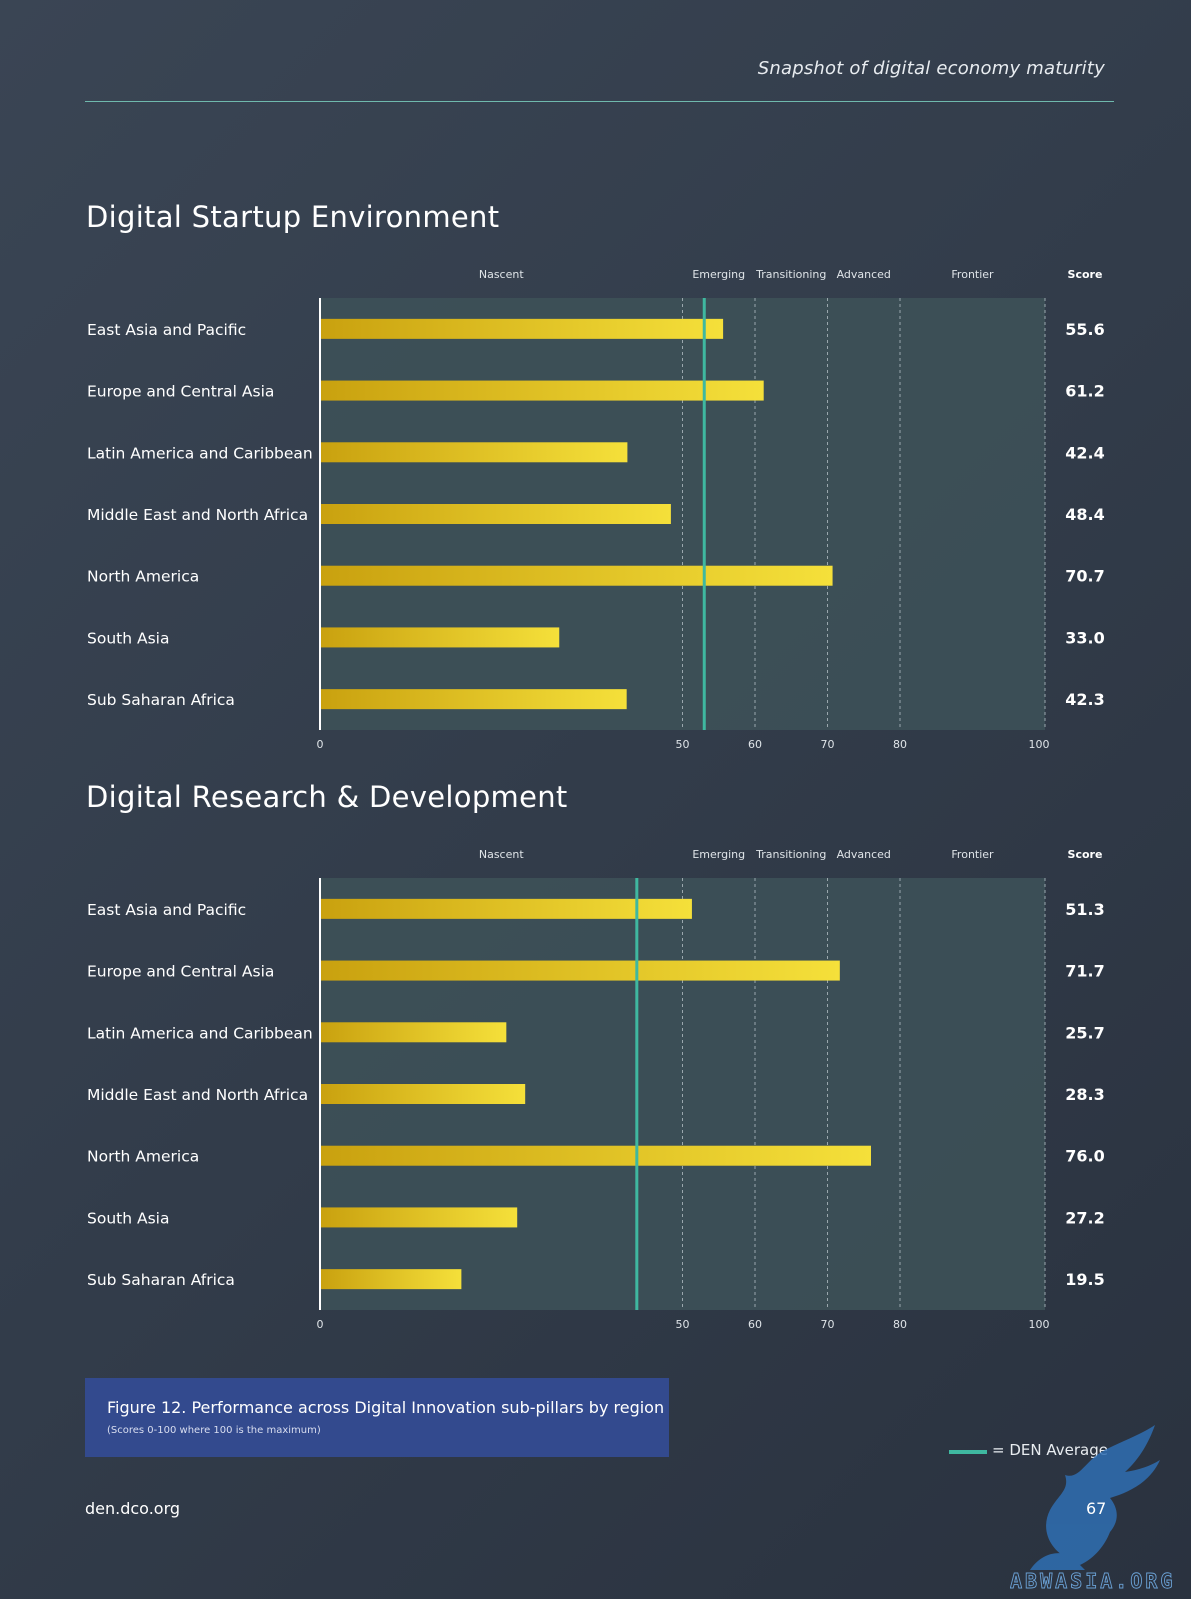  What do you see at coordinates (1084, 1217) in the screenshot?
I see `value-label: 27.2` at bounding box center [1084, 1217].